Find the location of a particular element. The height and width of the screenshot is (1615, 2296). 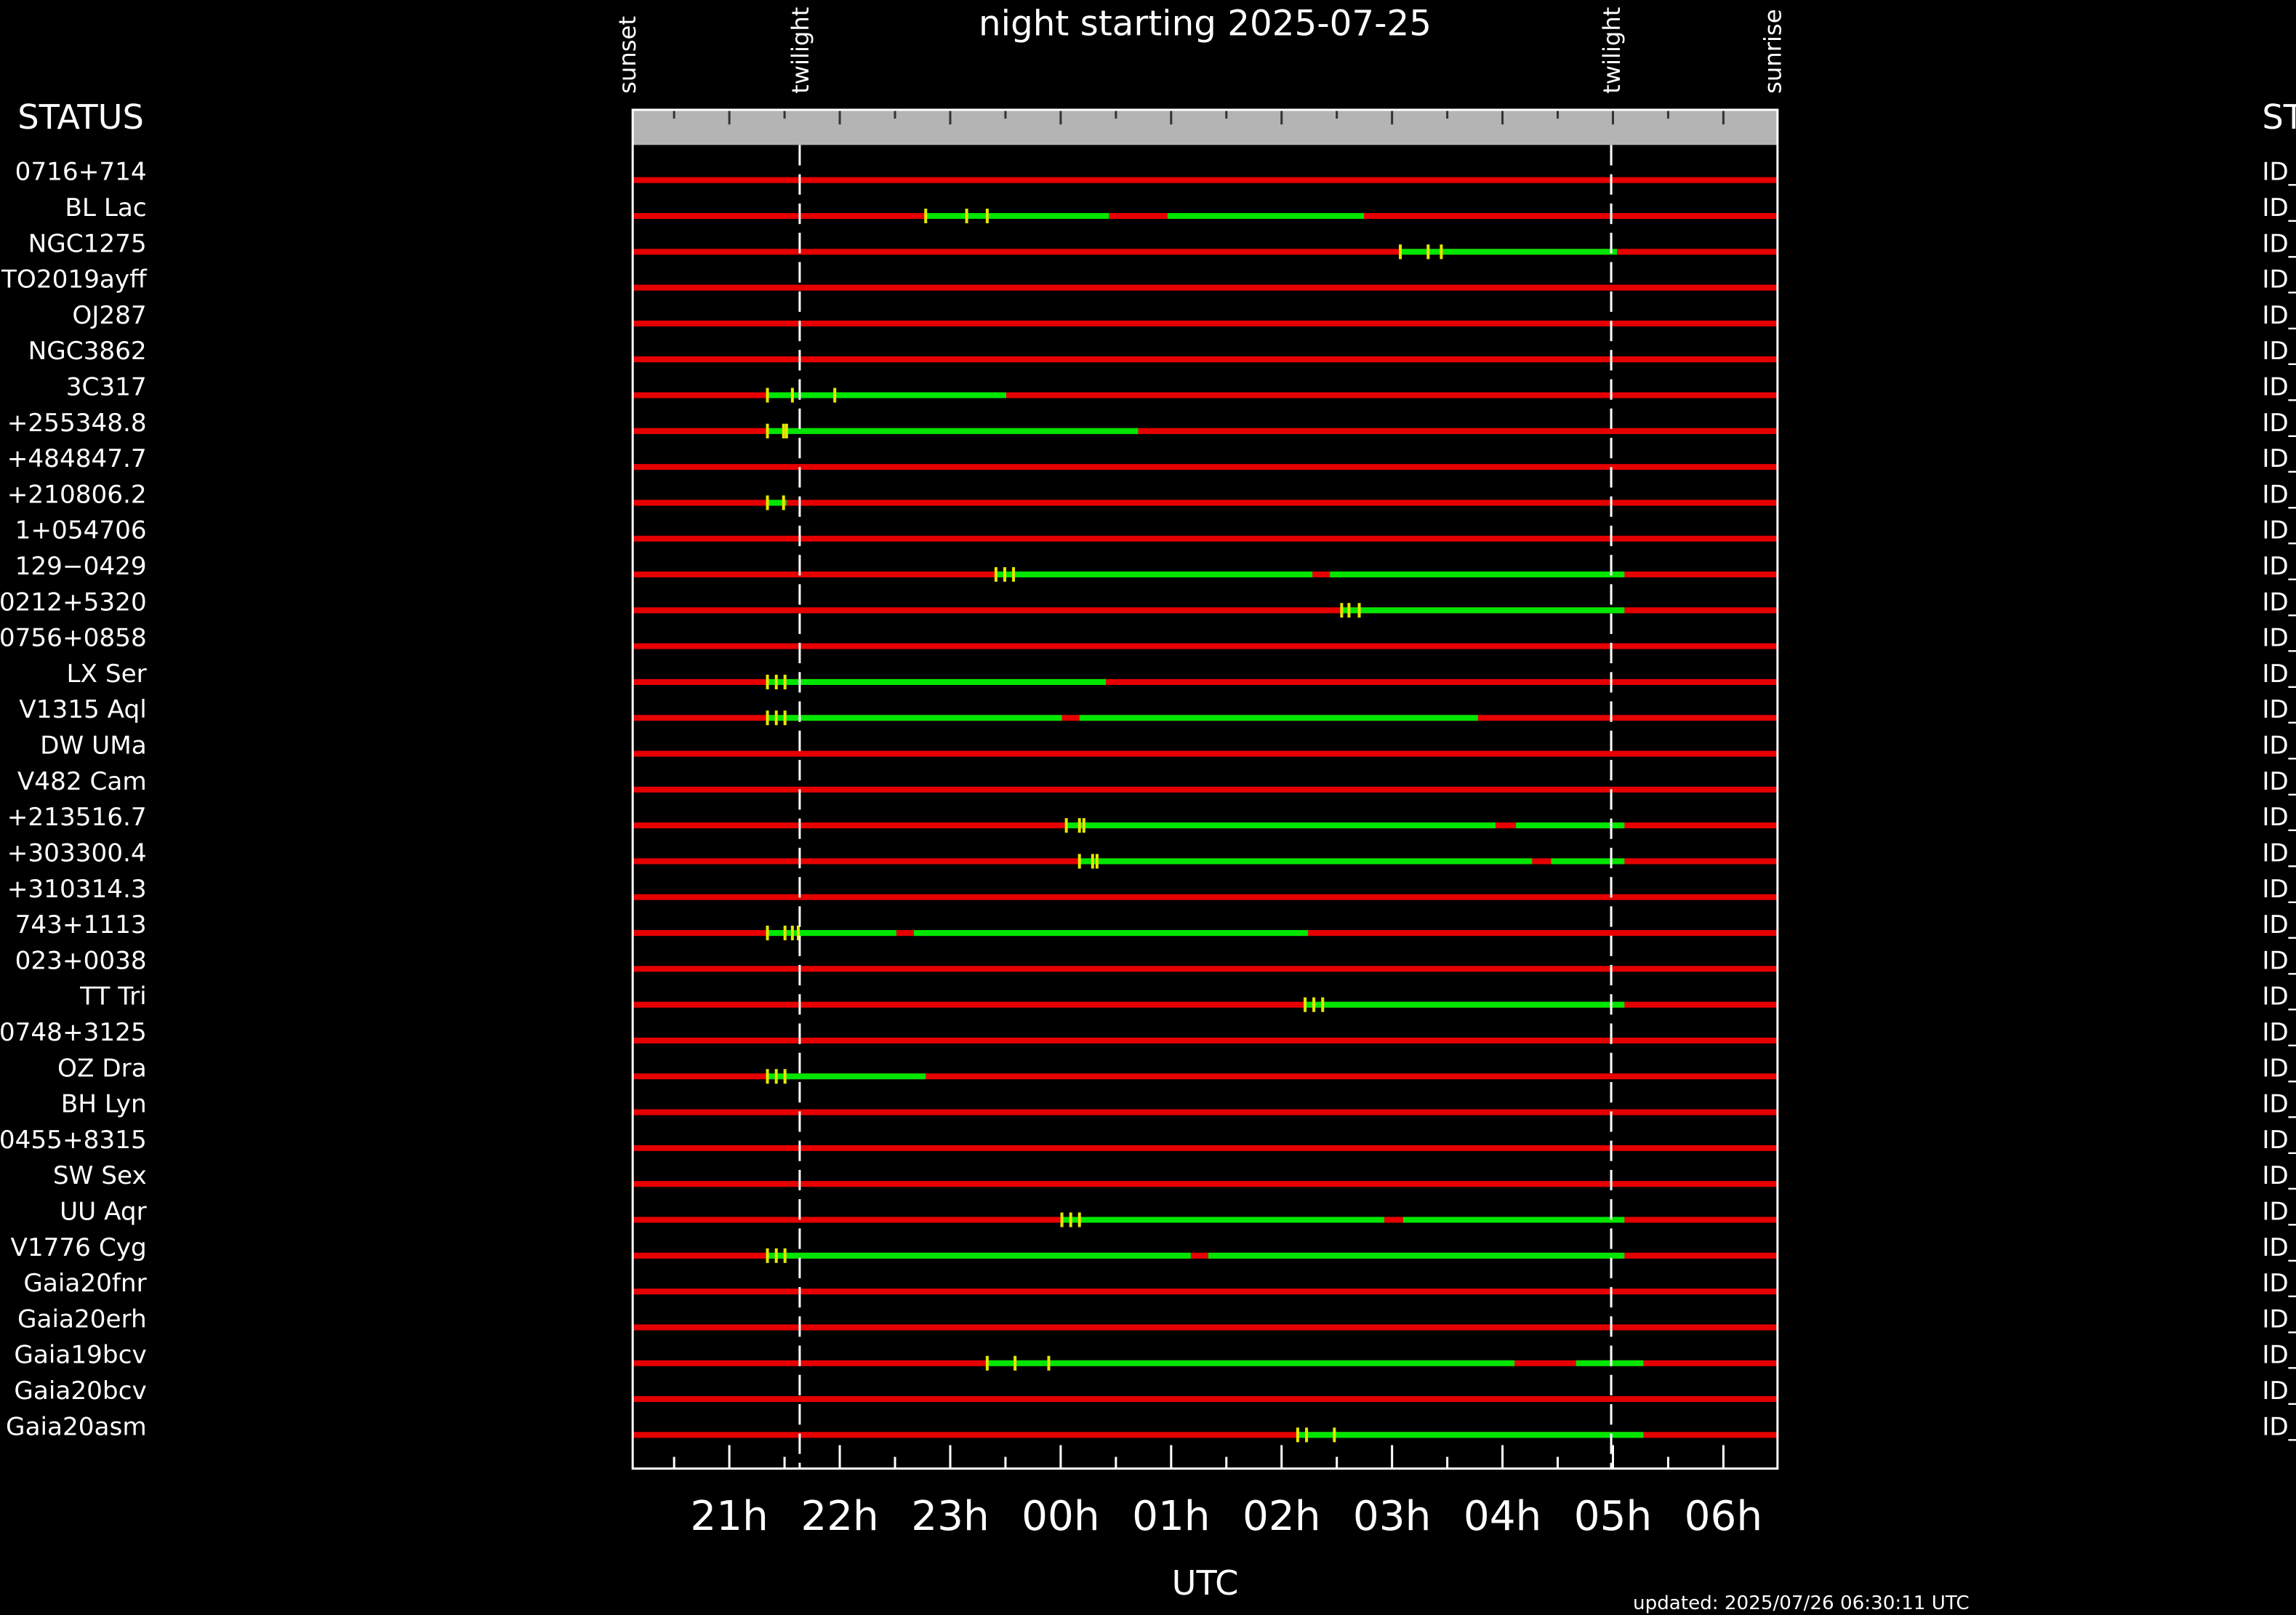

x-tick-label: 23h is located at coordinates (950, 1516).